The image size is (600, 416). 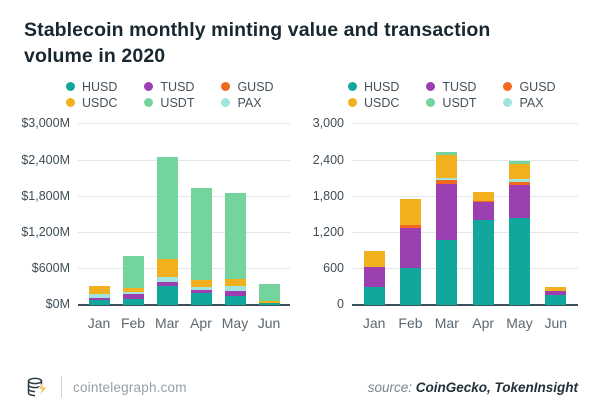 What do you see at coordinates (49, 223) in the screenshot?
I see `y-axis-labels: $3,000M $2,400M $1,800M $1,200M $600M $0M` at bounding box center [49, 223].